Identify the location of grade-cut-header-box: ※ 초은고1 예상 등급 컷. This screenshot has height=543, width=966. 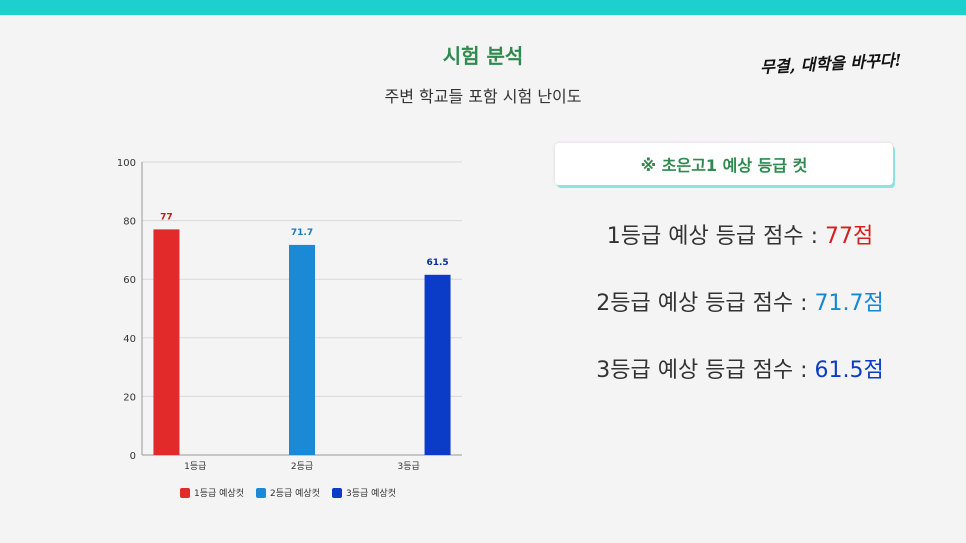
(724, 164).